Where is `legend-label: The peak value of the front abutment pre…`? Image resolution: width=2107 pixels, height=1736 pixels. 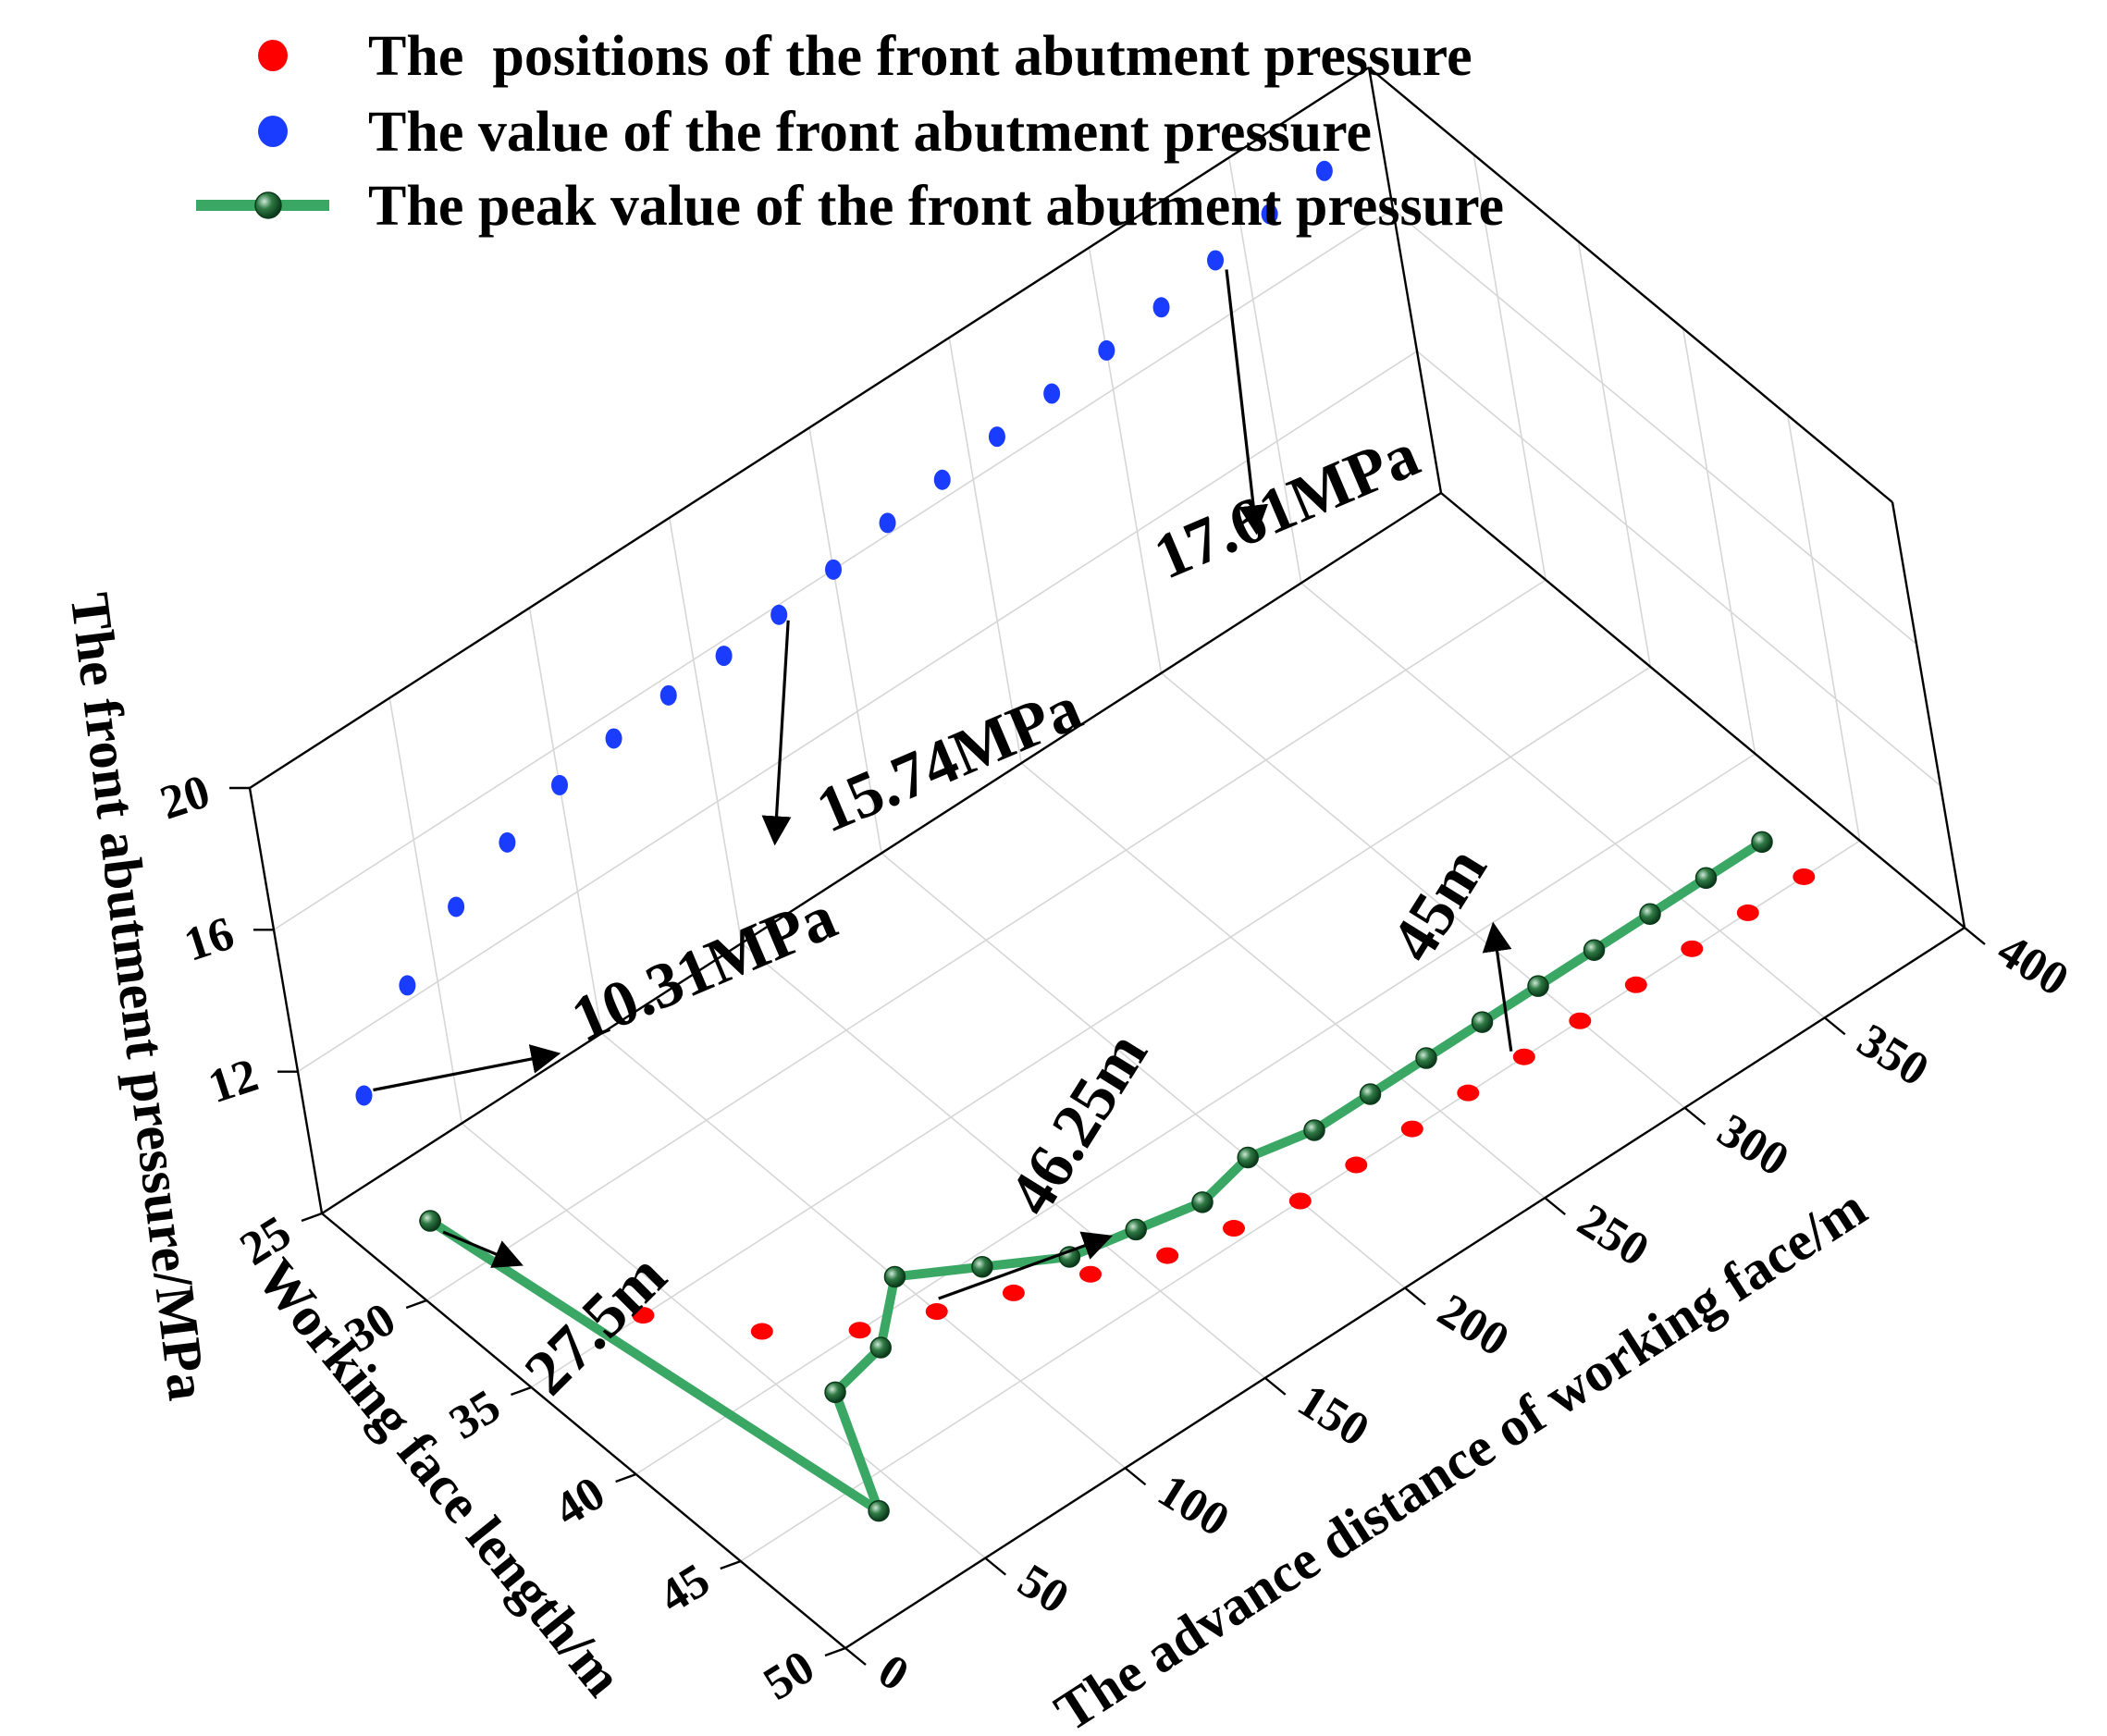
legend-label: The peak value of the front abutment pre… is located at coordinates (936, 206).